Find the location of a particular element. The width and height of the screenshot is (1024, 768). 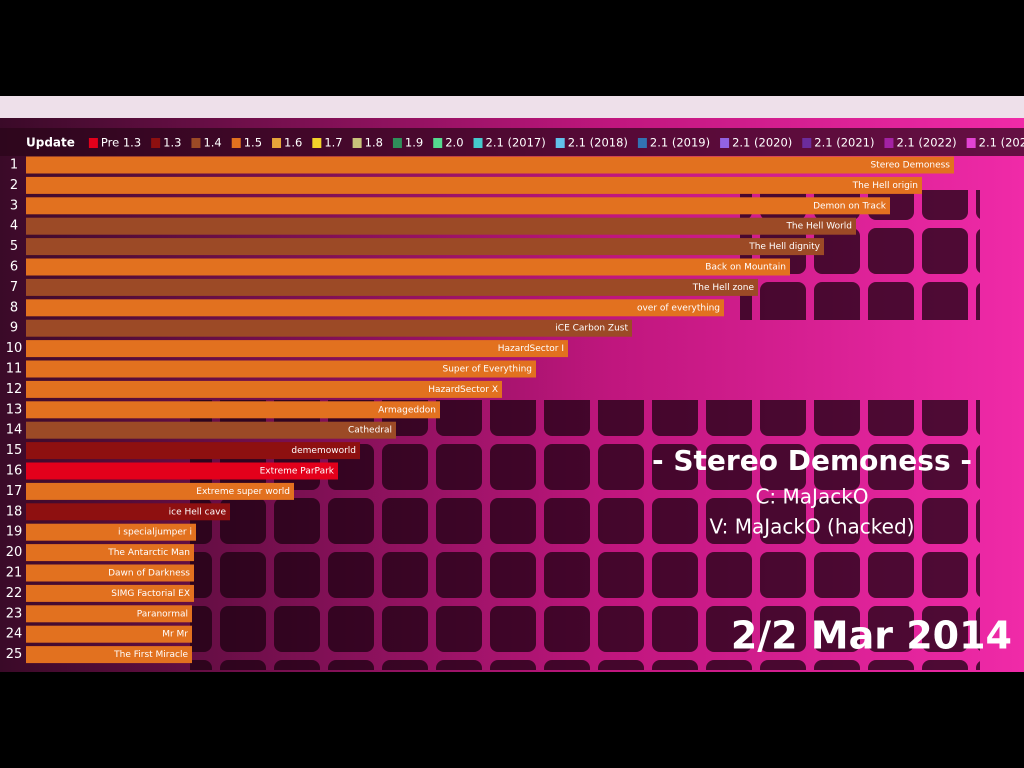

rank-label: 1 is located at coordinates (14, 165).